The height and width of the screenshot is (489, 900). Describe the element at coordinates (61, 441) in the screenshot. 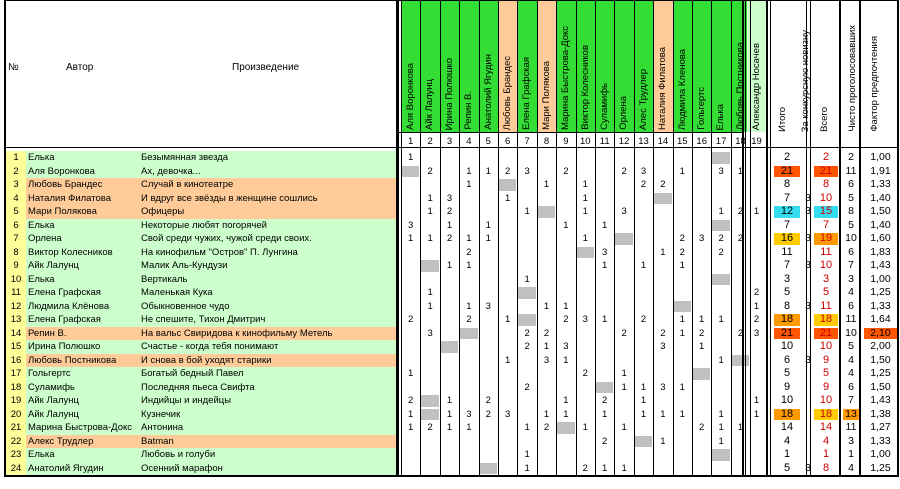

I see `author-name: Алекс Трудлер` at that location.